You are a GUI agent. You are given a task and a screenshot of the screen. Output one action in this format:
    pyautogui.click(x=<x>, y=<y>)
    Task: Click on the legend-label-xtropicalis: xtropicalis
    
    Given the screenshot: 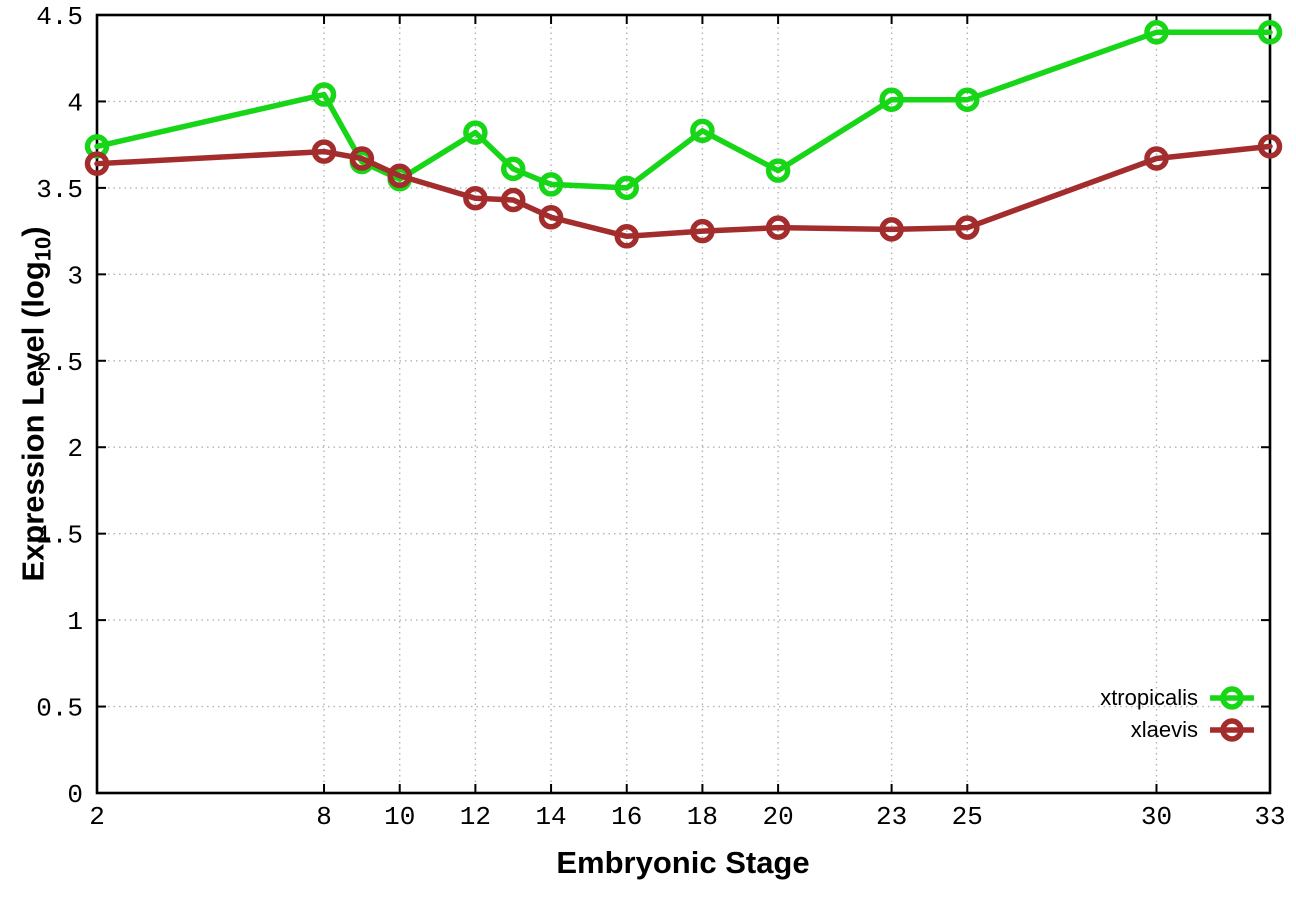 What is the action you would take?
    pyautogui.click(x=1149, y=697)
    